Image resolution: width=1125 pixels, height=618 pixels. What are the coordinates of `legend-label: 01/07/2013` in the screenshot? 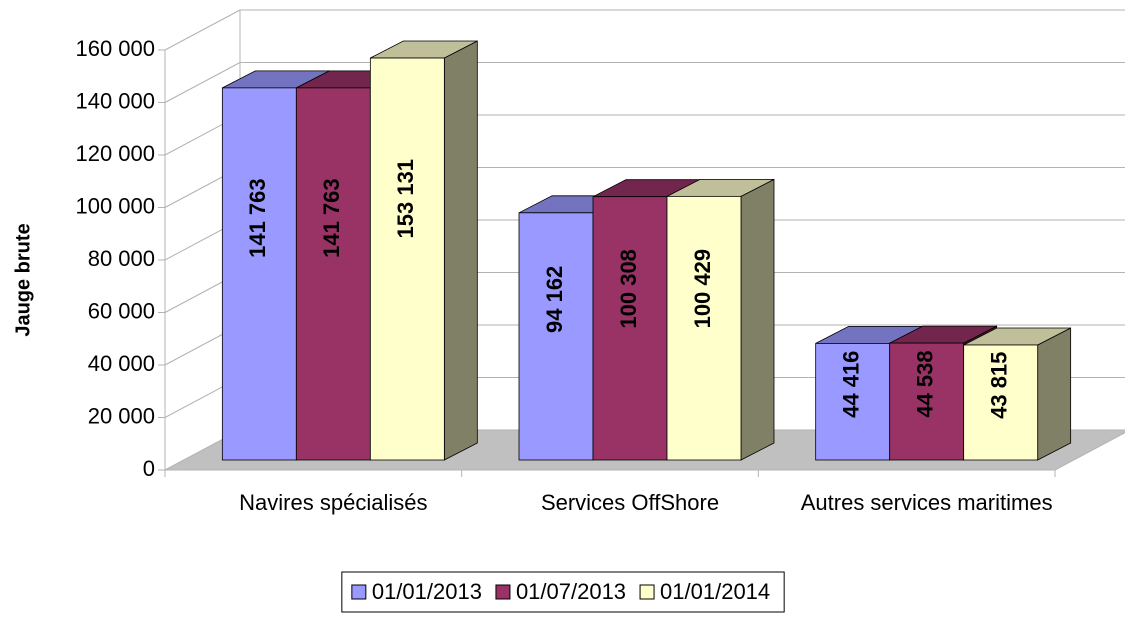 It's located at (571, 591).